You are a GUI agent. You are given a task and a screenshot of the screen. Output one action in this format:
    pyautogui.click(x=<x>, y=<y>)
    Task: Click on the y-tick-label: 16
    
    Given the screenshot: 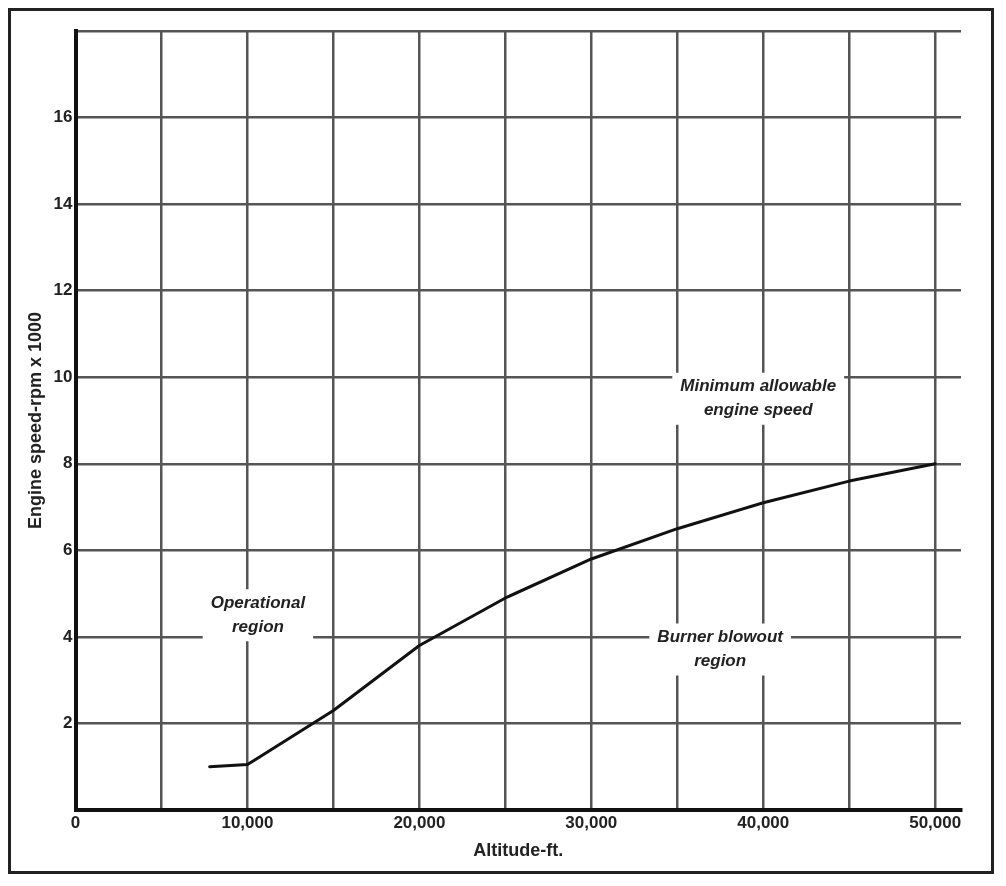 What is the action you would take?
    pyautogui.click(x=63, y=117)
    